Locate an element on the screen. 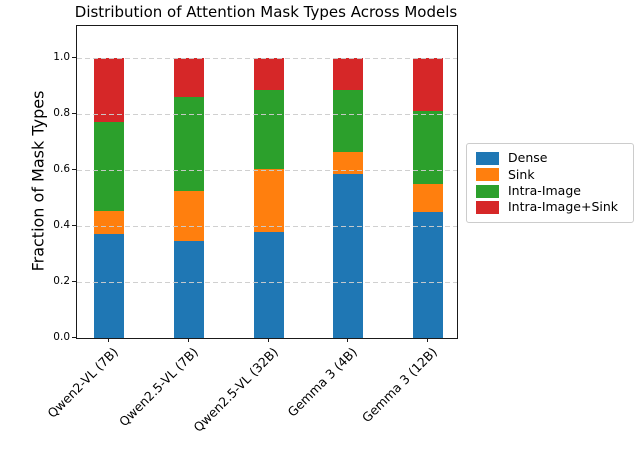  y-tick-label: 0.6 is located at coordinates (61, 169).